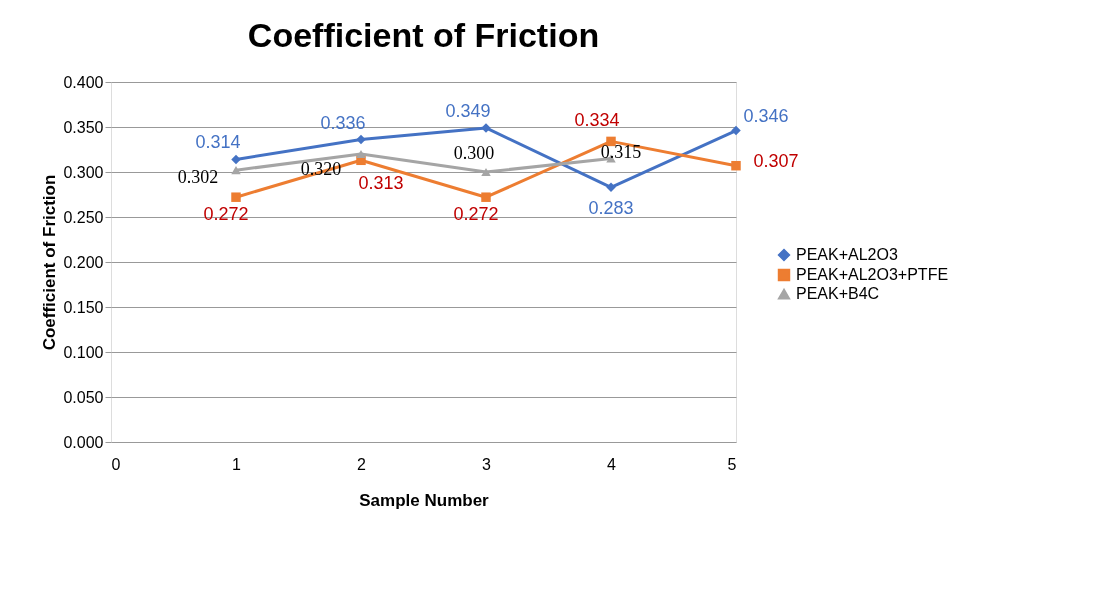 The image size is (1101, 607). I want to click on y-tick-label: 0.200, so click(83, 262).